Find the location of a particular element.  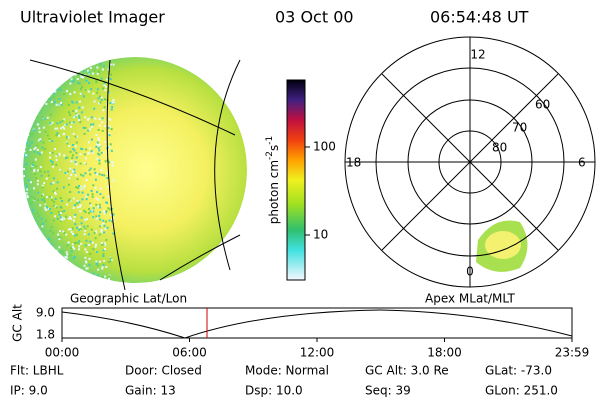

date: 03 Oct 00 is located at coordinates (314, 17).